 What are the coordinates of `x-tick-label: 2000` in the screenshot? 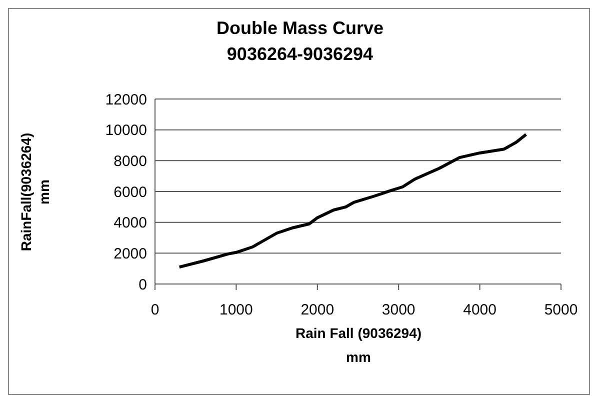 It's located at (317, 310).